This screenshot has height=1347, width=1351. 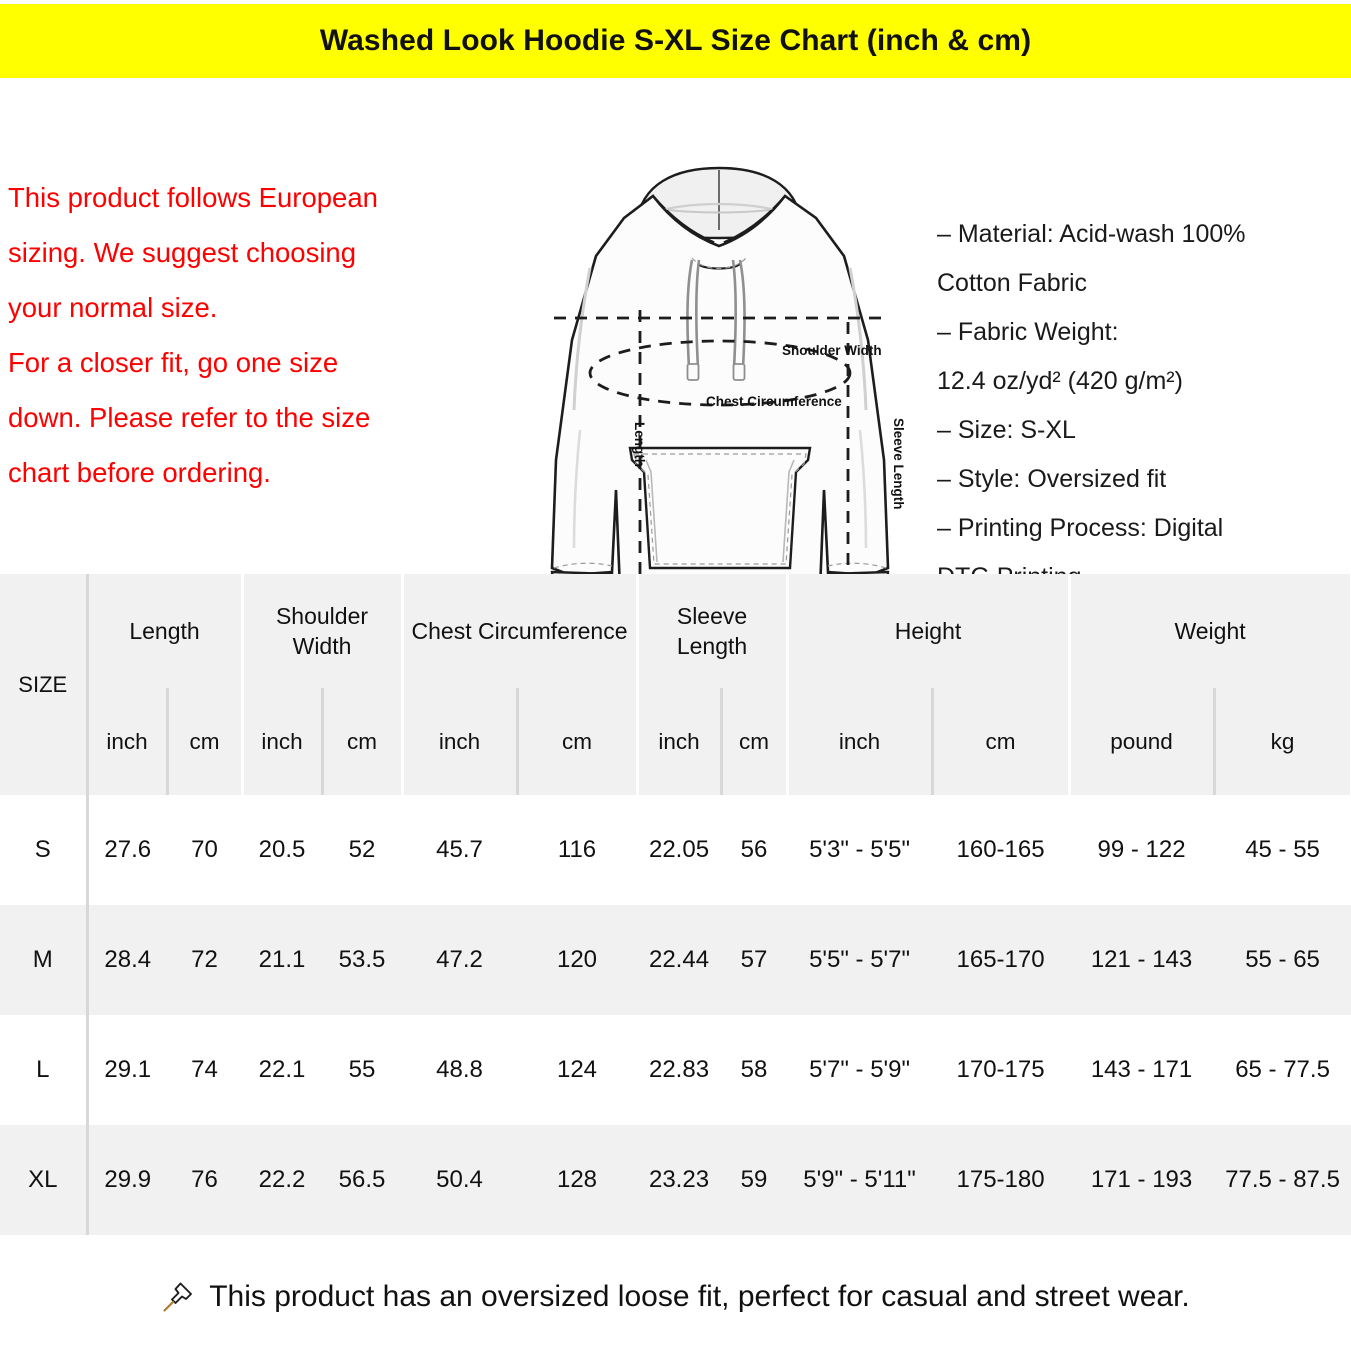 I want to click on cell-shoulder-width-inch: 22.1, so click(x=282, y=1069).